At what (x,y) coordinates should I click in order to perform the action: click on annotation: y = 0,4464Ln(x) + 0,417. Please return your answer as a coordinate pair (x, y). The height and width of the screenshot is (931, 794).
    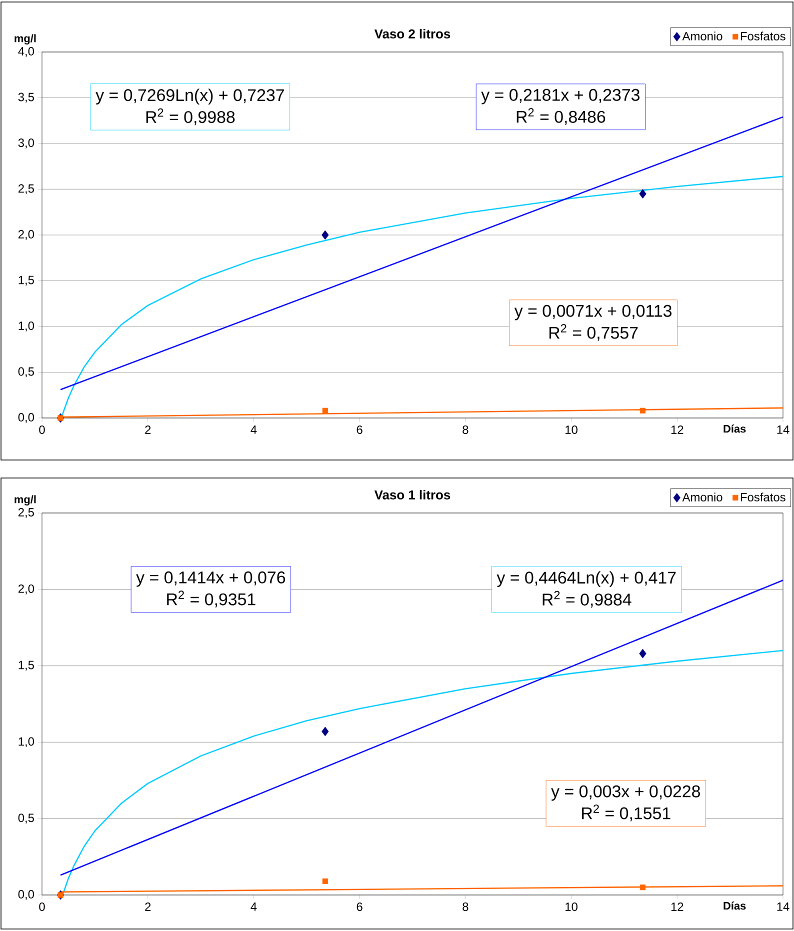
    Looking at the image, I should click on (586, 579).